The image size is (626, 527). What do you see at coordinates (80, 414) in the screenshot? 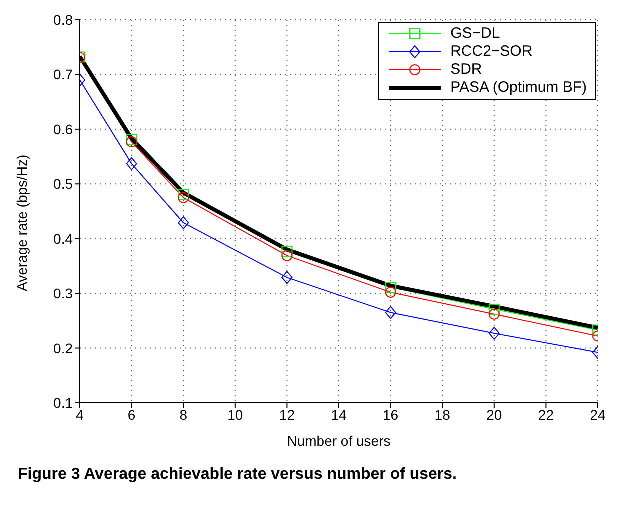
I see `x-tick-label: 4` at bounding box center [80, 414].